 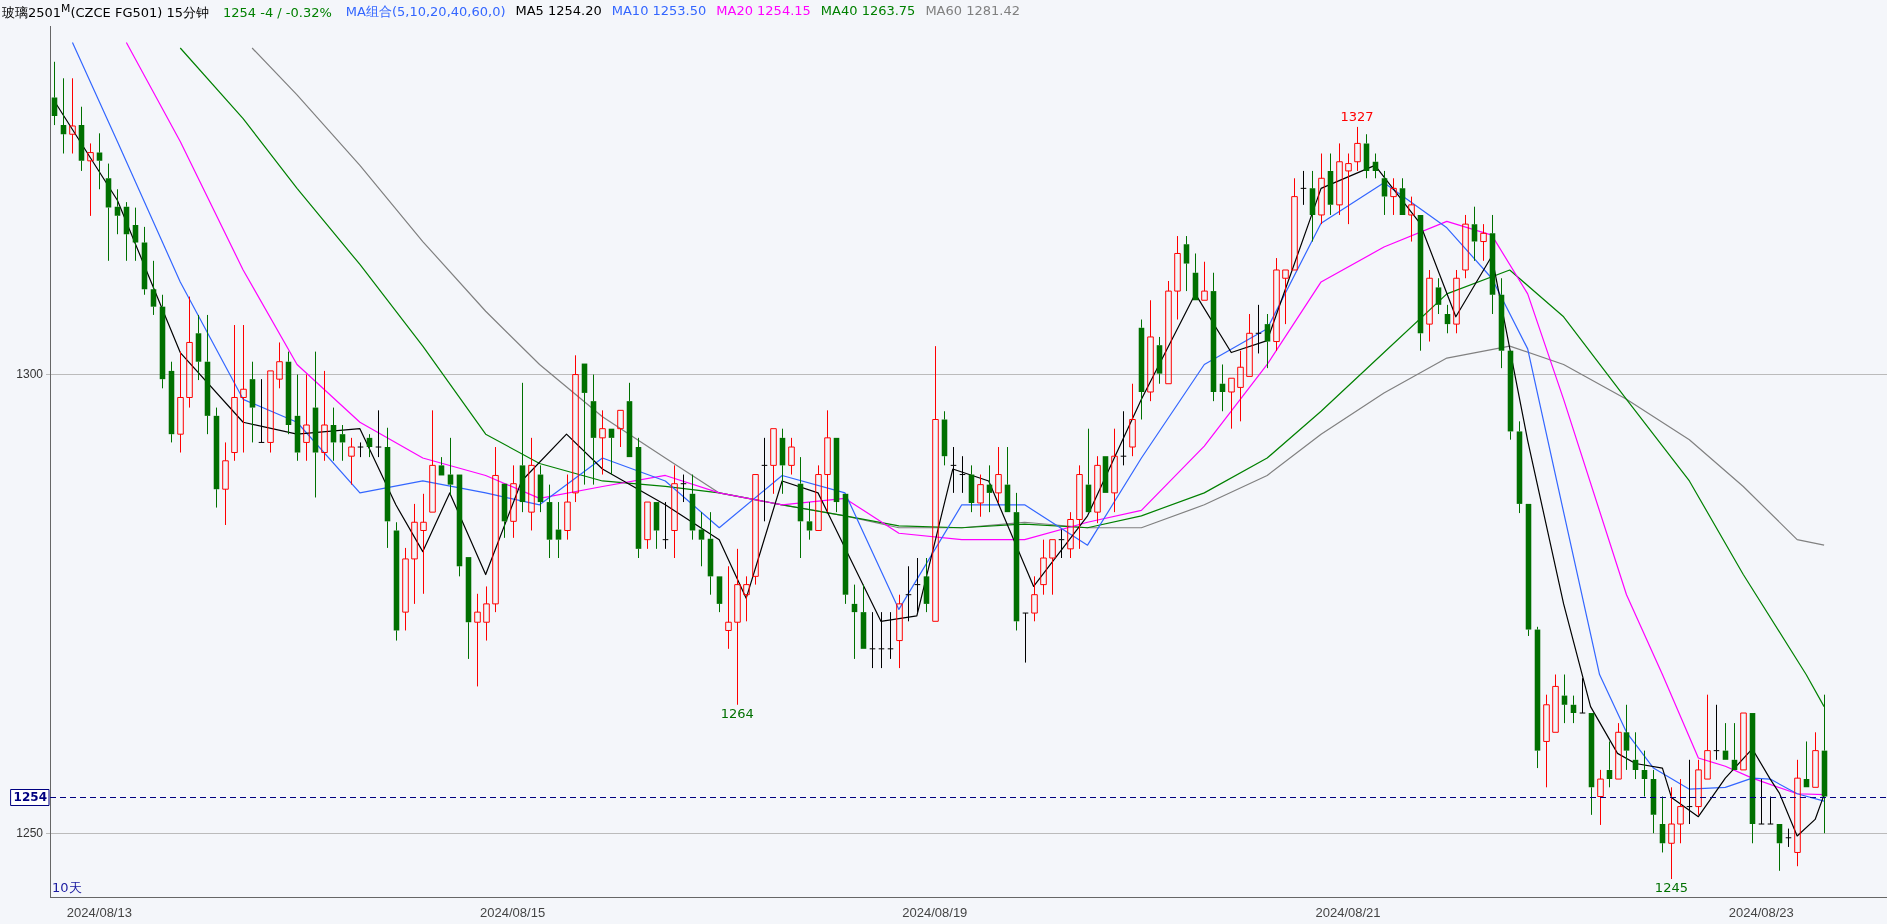 What do you see at coordinates (1671, 887) in the screenshot?
I see `annotation: 1245` at bounding box center [1671, 887].